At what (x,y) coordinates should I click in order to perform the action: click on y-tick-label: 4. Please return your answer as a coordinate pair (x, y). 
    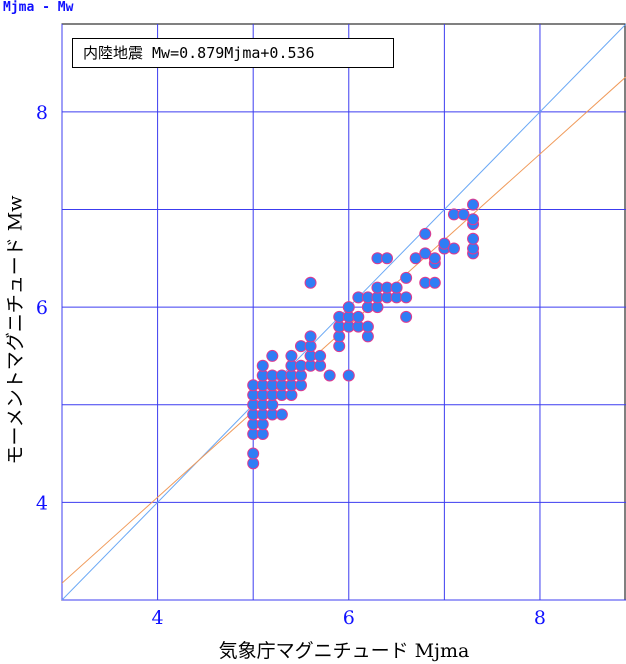
    Looking at the image, I should click on (42, 503).